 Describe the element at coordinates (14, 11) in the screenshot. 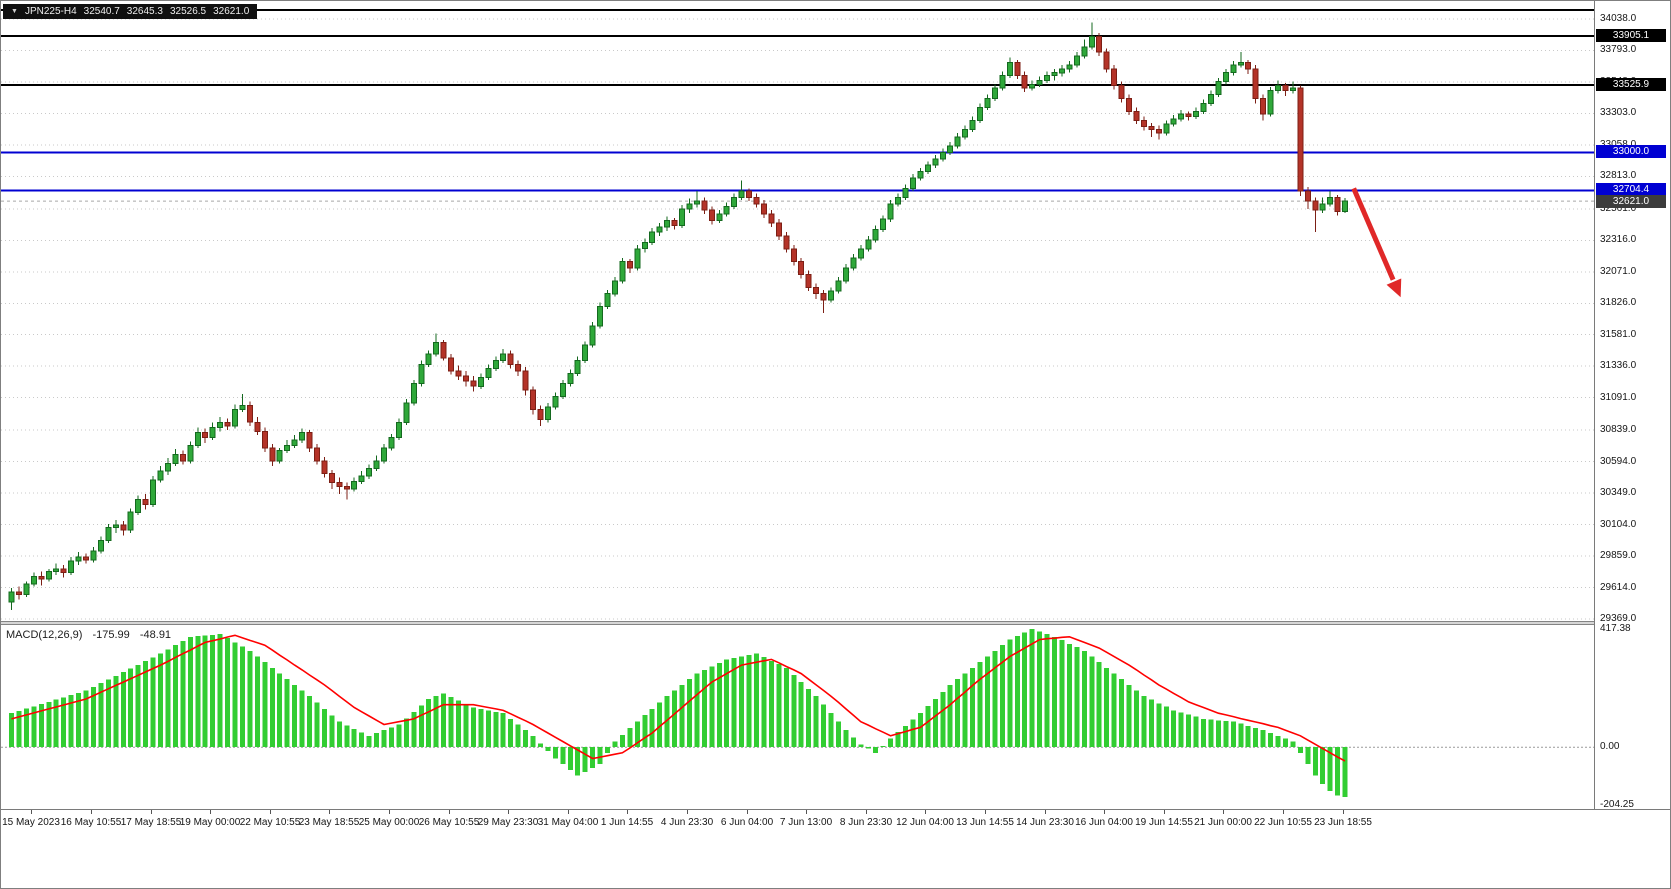

I see `chart-menu-icon: ▼` at that location.